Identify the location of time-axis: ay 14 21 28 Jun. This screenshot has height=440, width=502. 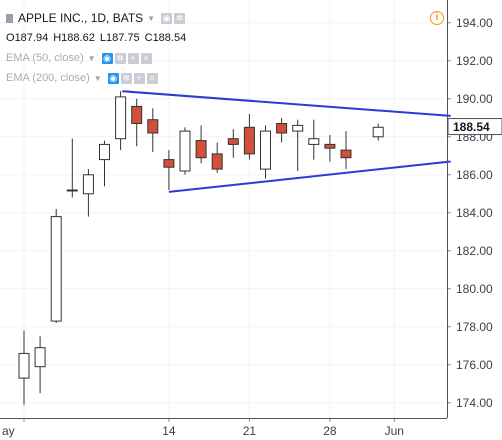
(223, 428).